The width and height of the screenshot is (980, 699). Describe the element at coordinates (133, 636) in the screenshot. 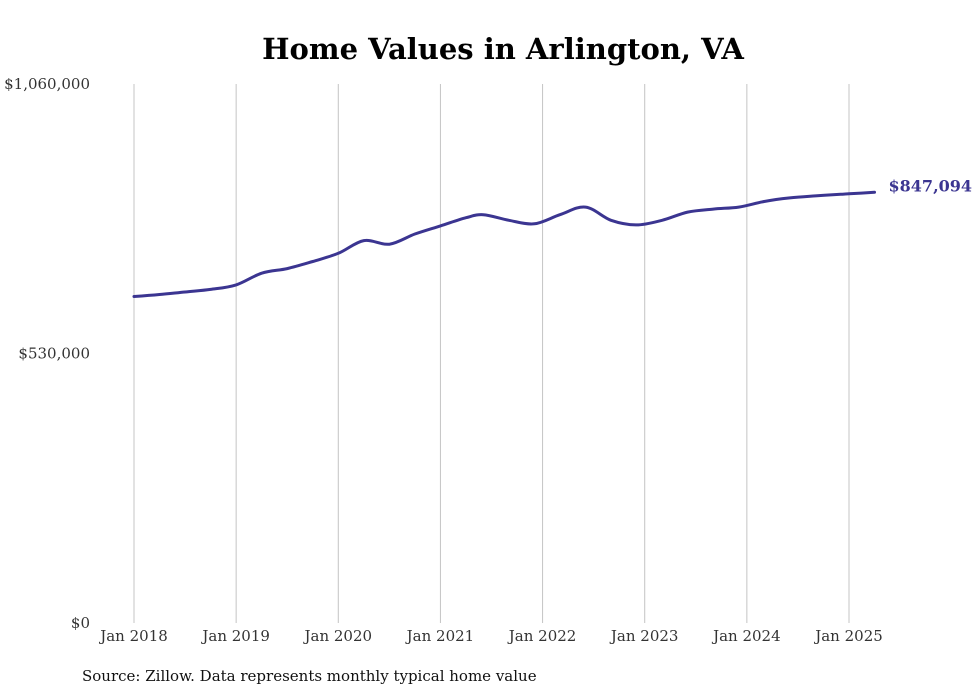

I see `x-tick-label: Jan 2018` at that location.